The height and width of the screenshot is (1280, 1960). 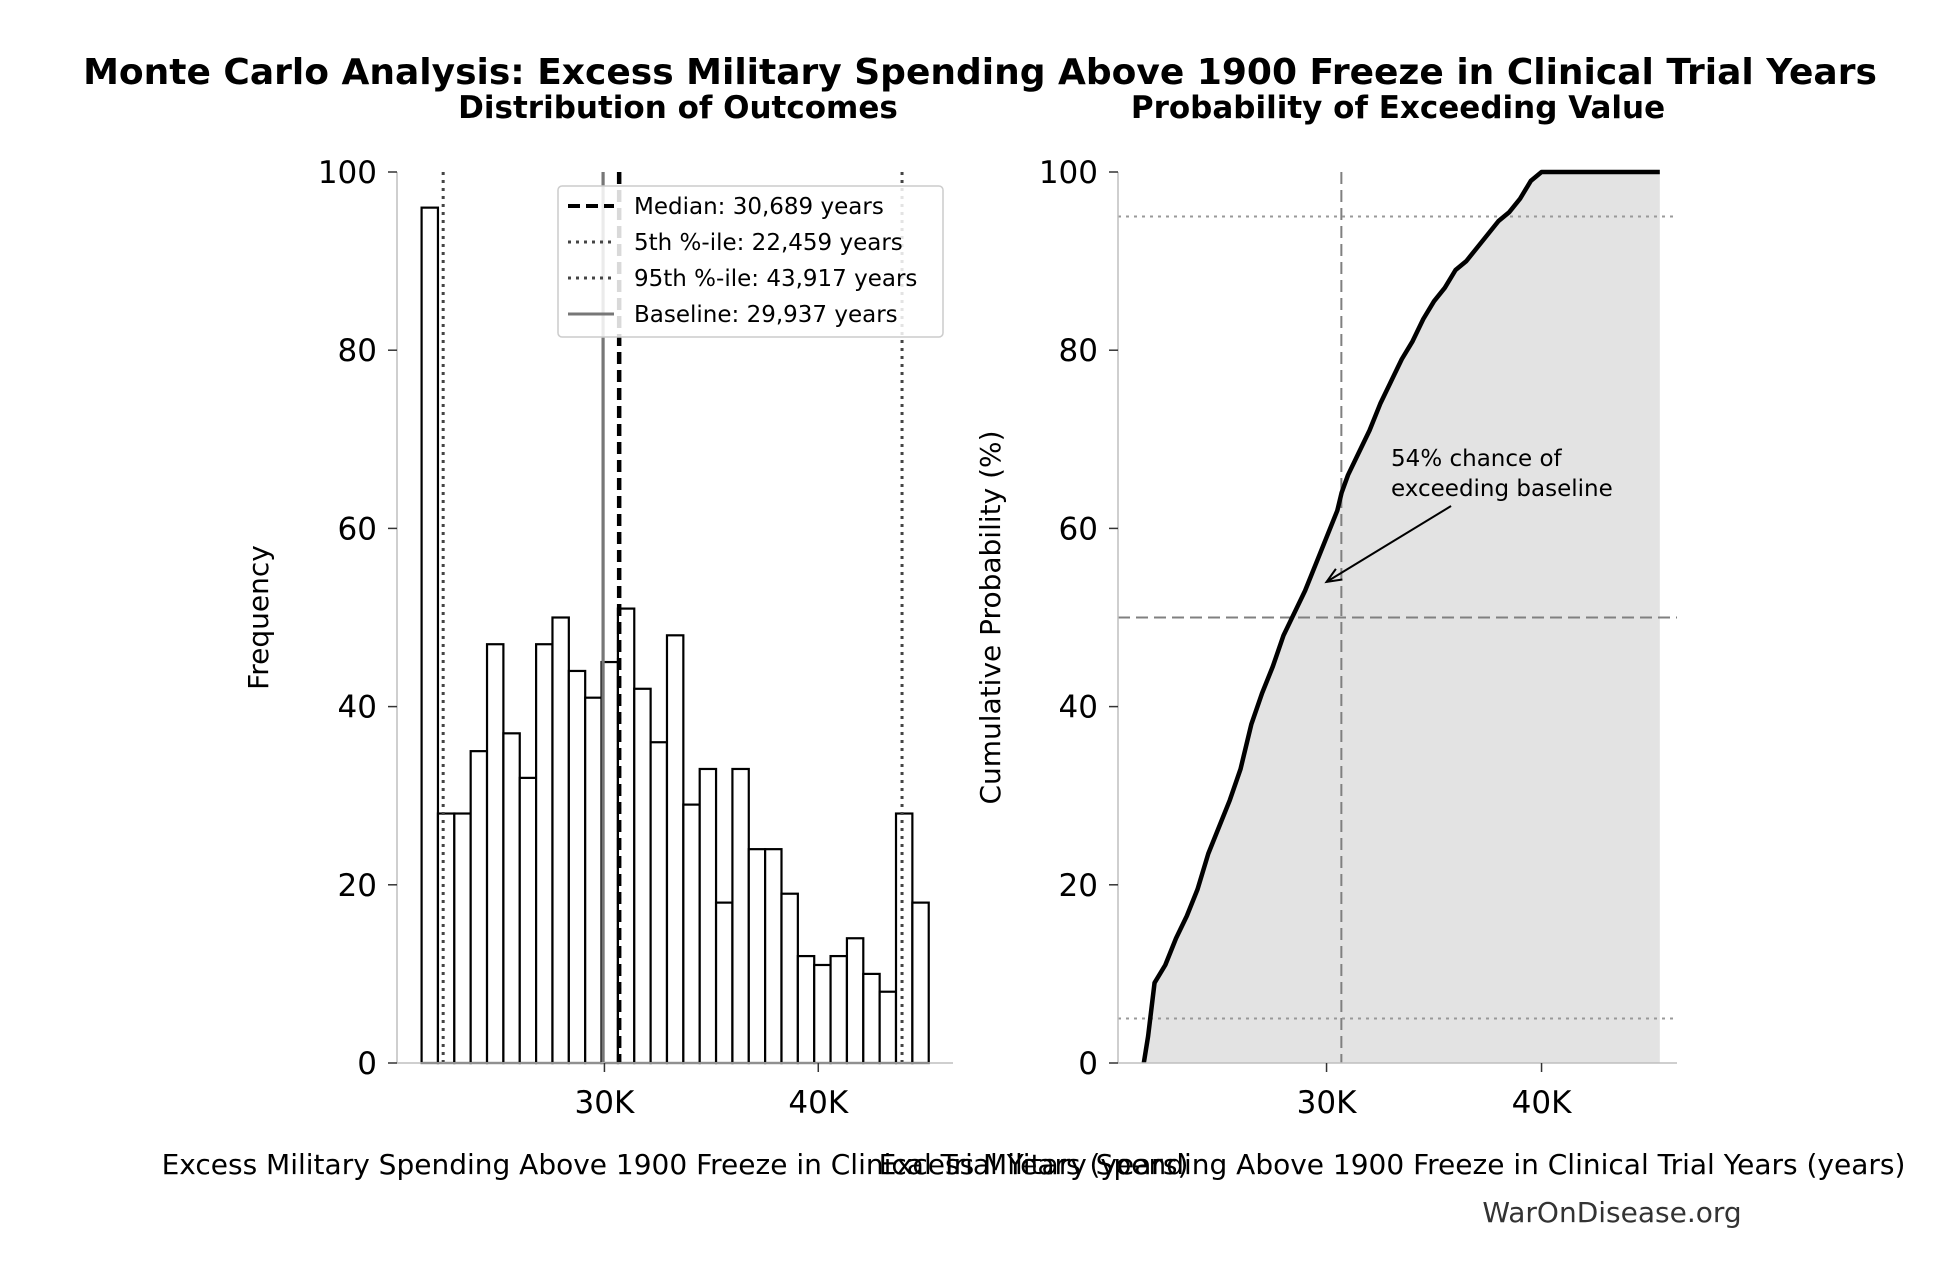 I want to click on legend-label-median: Median: 30,689 years, so click(x=759, y=207).